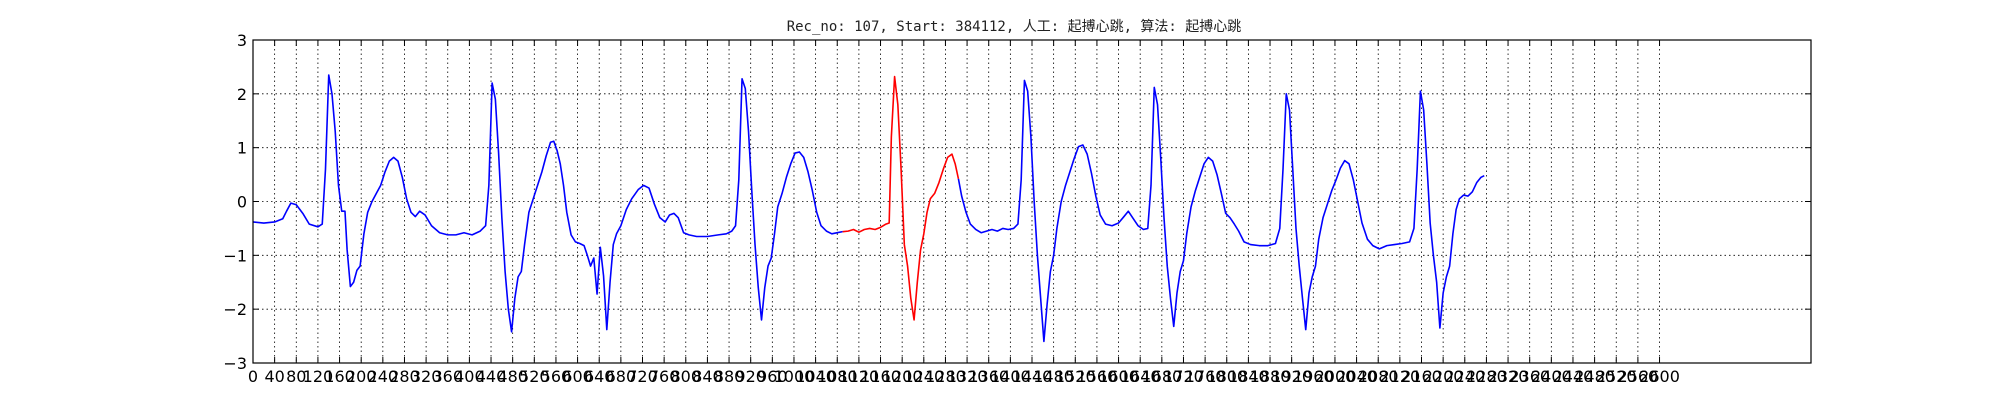 The width and height of the screenshot is (2000, 400). What do you see at coordinates (686, 376) in the screenshot?
I see `x-tick-label: 800` at bounding box center [686, 376].